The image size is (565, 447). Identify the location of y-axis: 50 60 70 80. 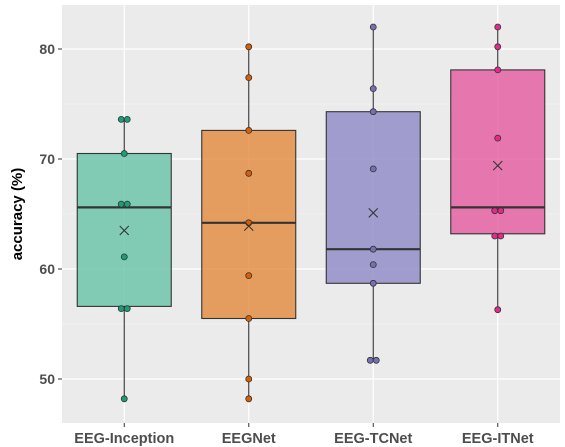
(50, 214).